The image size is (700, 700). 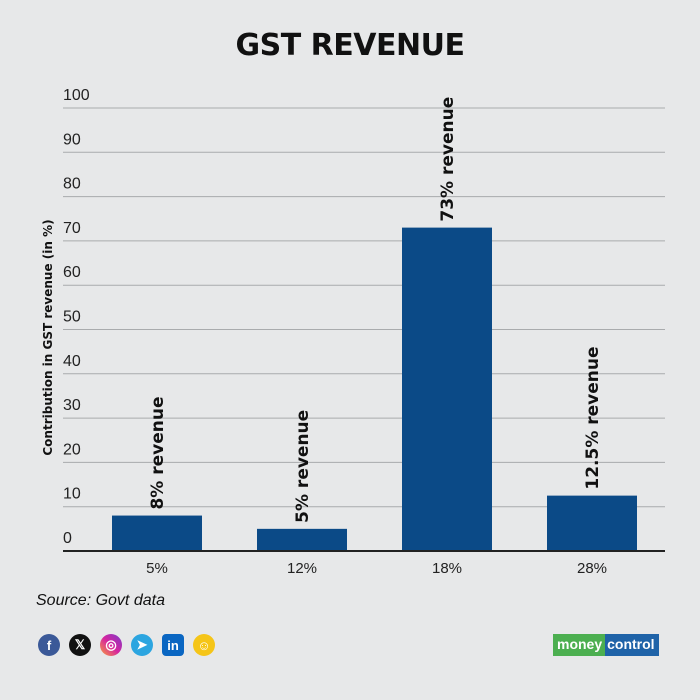 I want to click on logo-part-control: control, so click(x=632, y=645).